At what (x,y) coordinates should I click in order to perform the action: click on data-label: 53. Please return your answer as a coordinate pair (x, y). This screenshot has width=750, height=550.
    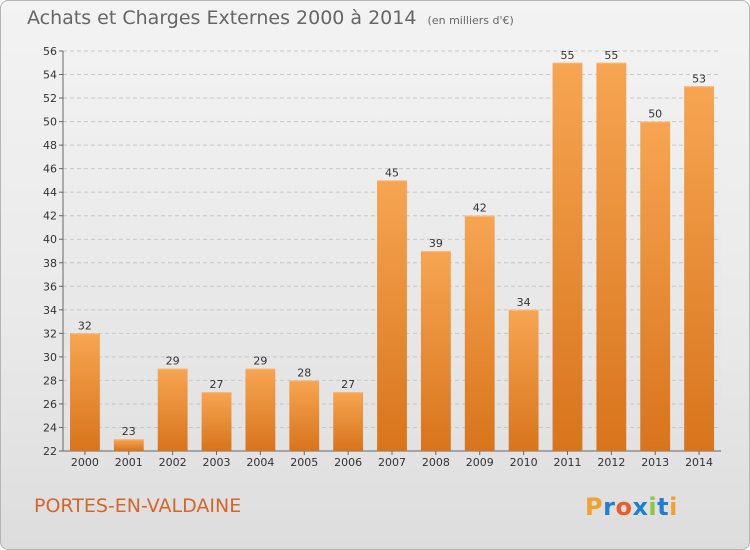
    Looking at the image, I should click on (699, 78).